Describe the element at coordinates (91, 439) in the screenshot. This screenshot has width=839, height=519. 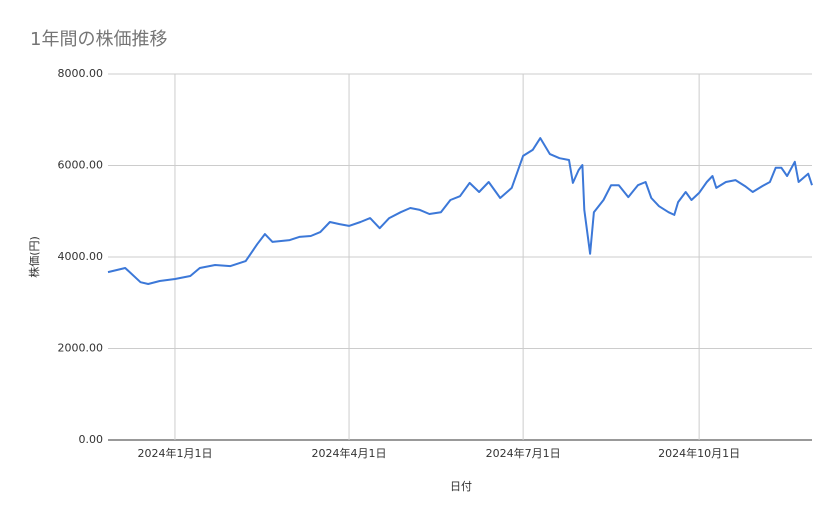
I see `y-tick-label: 0.00` at that location.